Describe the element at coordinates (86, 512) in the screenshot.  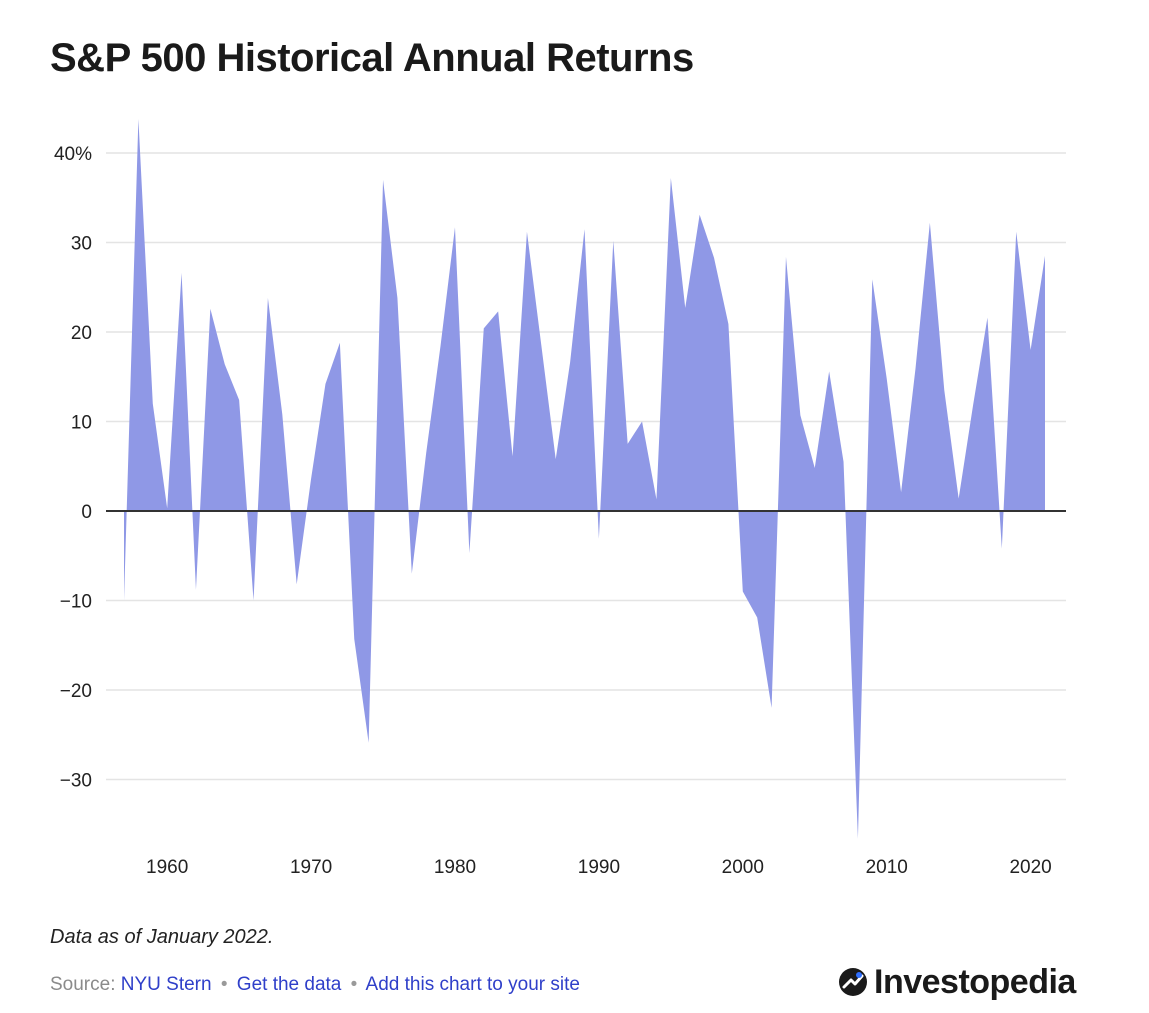
I see `y-tick-label: 0` at that location.